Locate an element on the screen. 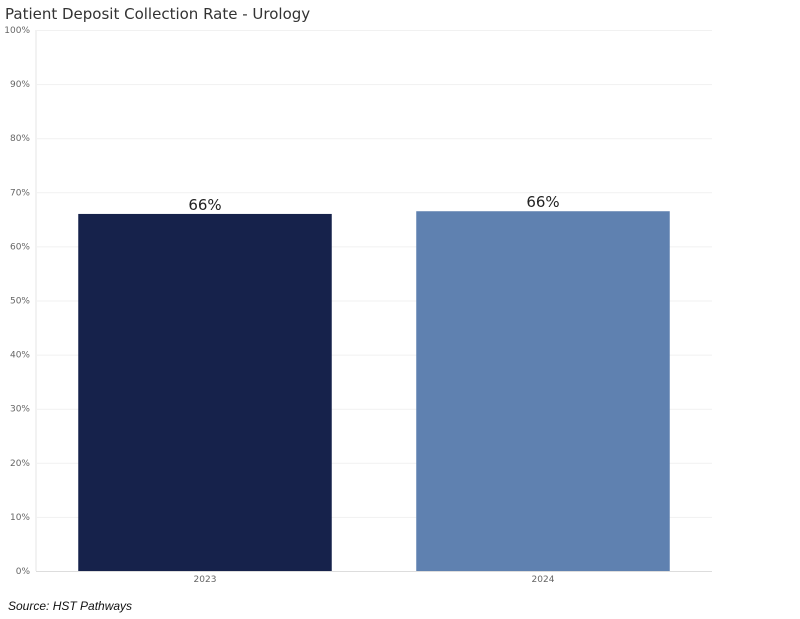 This screenshot has height=619, width=800. y-tick-label: 10% is located at coordinates (20, 518).